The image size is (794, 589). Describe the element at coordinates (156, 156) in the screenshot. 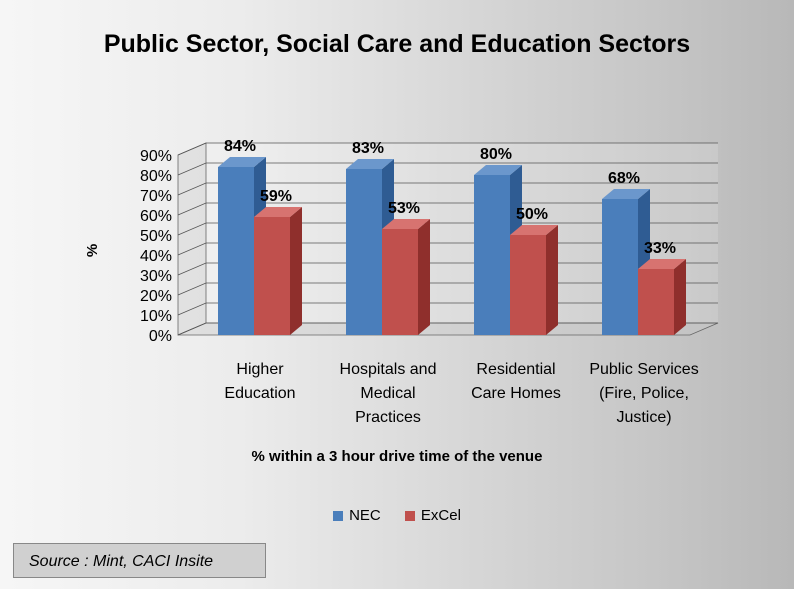

I see `y-tick-label: 90%` at that location.